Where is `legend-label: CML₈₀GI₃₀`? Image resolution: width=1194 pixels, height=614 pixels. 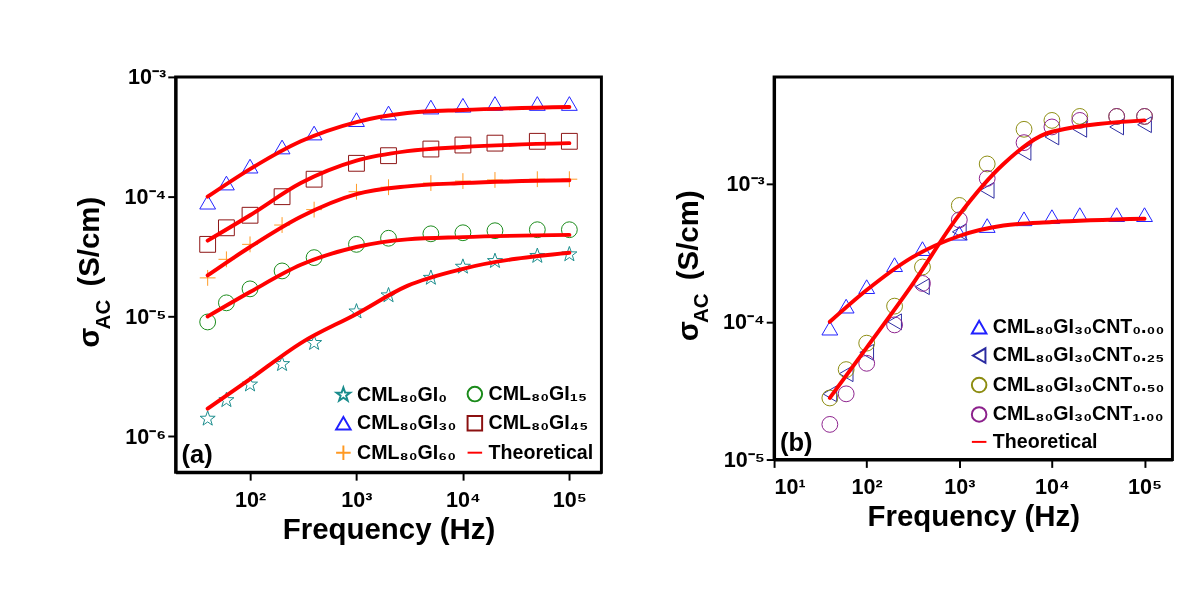 legend-label: CML₈₀GI₃₀ is located at coordinates (407, 422).